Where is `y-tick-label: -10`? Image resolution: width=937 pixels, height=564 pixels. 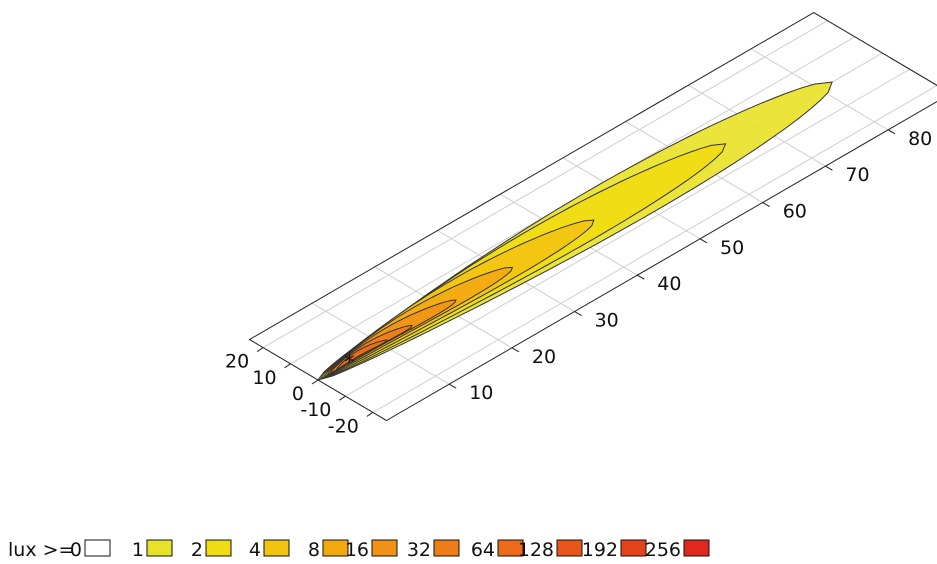 y-tick-label: -10 is located at coordinates (315, 410).